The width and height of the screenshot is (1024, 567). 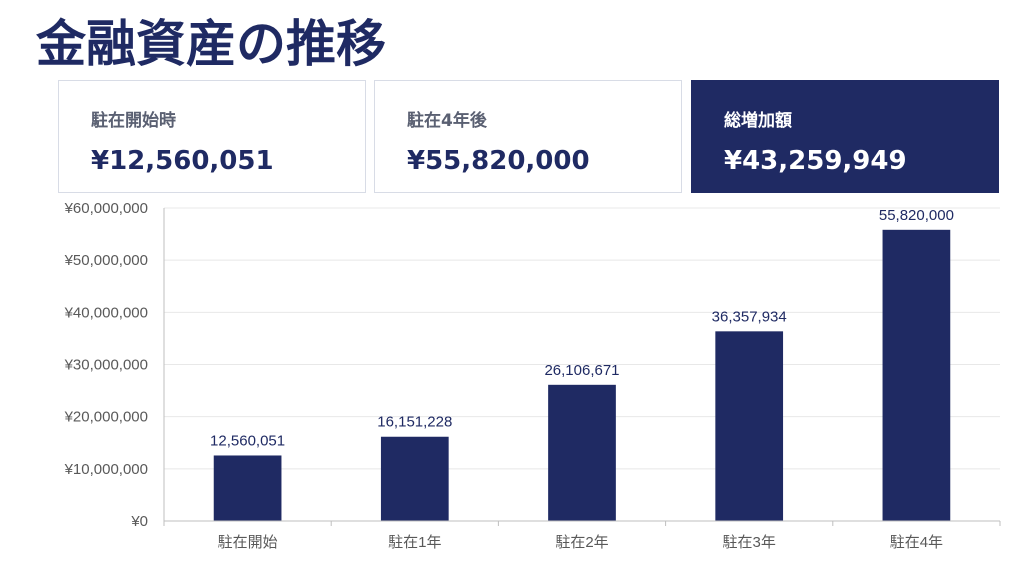 I want to click on summary-card-value: ¥43,259,949, so click(x=815, y=161).